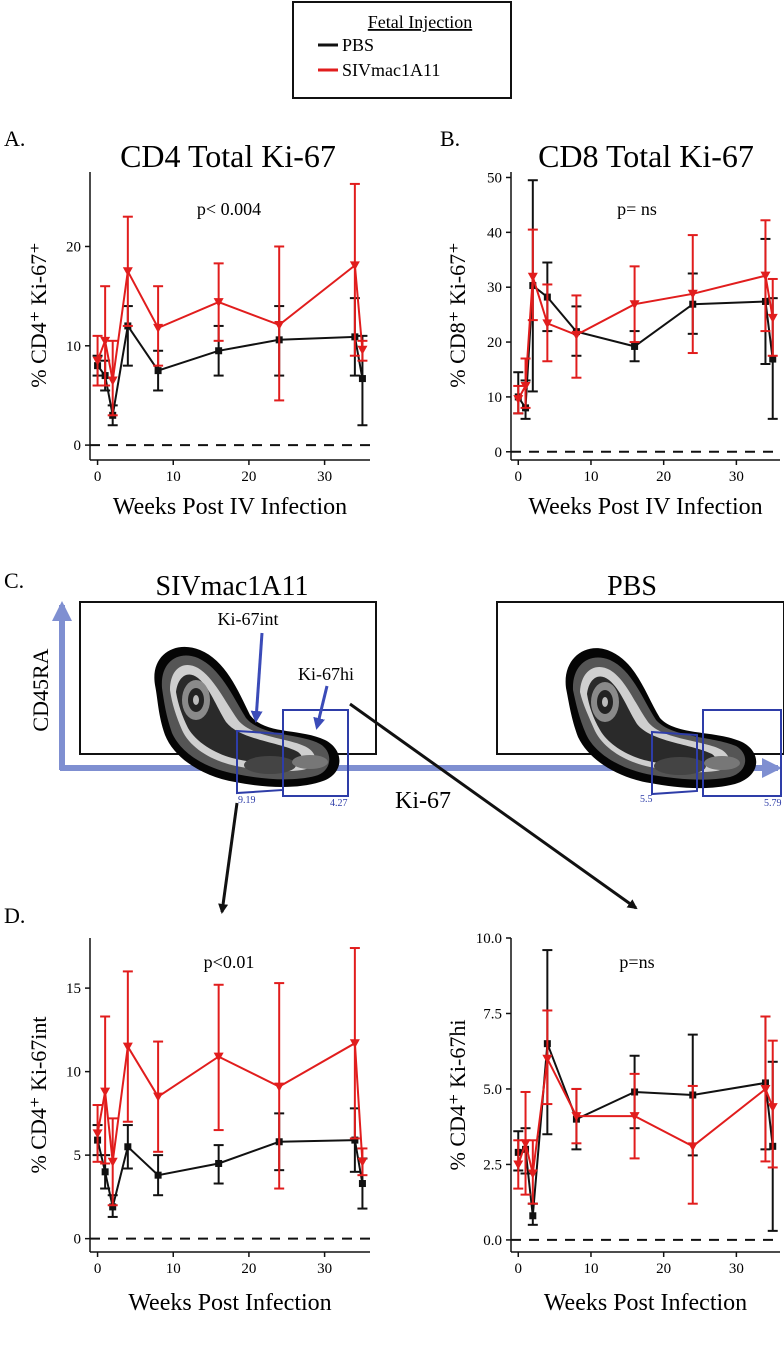 Image resolution: width=784 pixels, height=1357 pixels. What do you see at coordinates (457, 1095) in the screenshot?
I see `y-axis-label: % CD4⁺ Ki-67hi` at bounding box center [457, 1095].